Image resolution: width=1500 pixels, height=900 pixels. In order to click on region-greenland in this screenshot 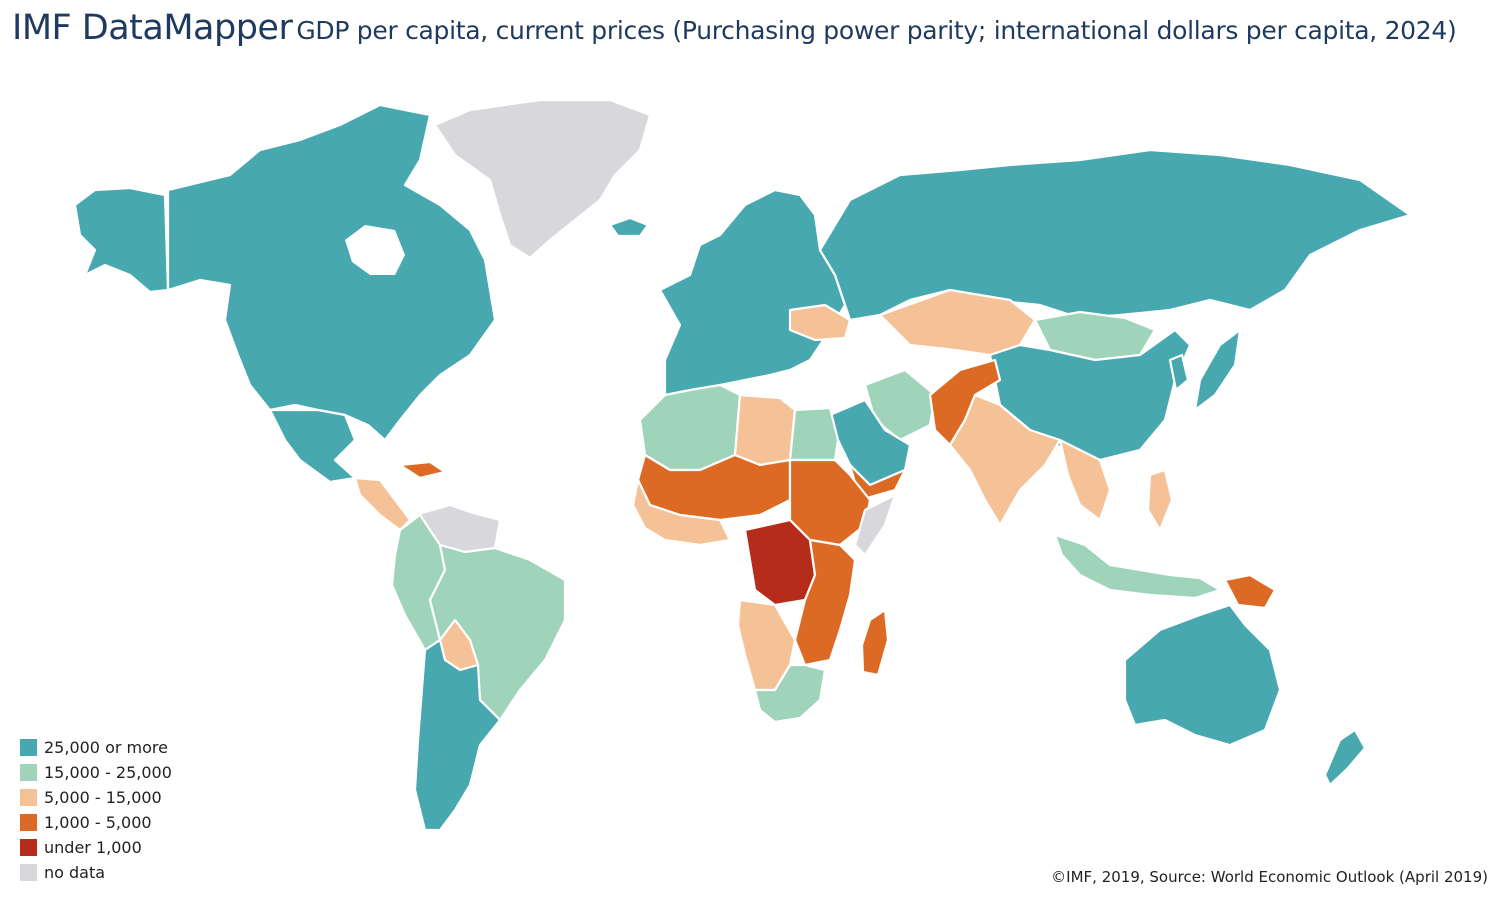, I will do `click(542, 179)`.